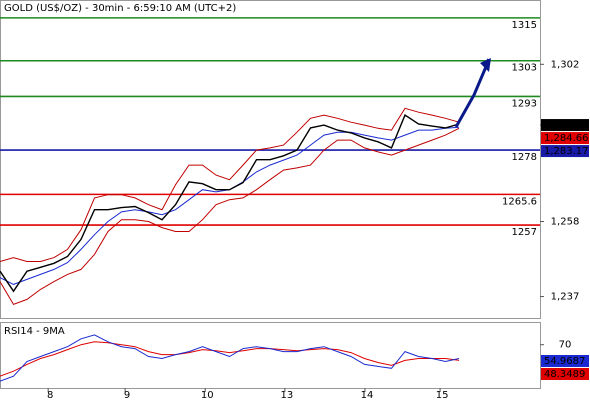 The width and height of the screenshot is (590, 400). Describe the element at coordinates (524, 157) in the screenshot. I see `level-label: 1278` at that location.